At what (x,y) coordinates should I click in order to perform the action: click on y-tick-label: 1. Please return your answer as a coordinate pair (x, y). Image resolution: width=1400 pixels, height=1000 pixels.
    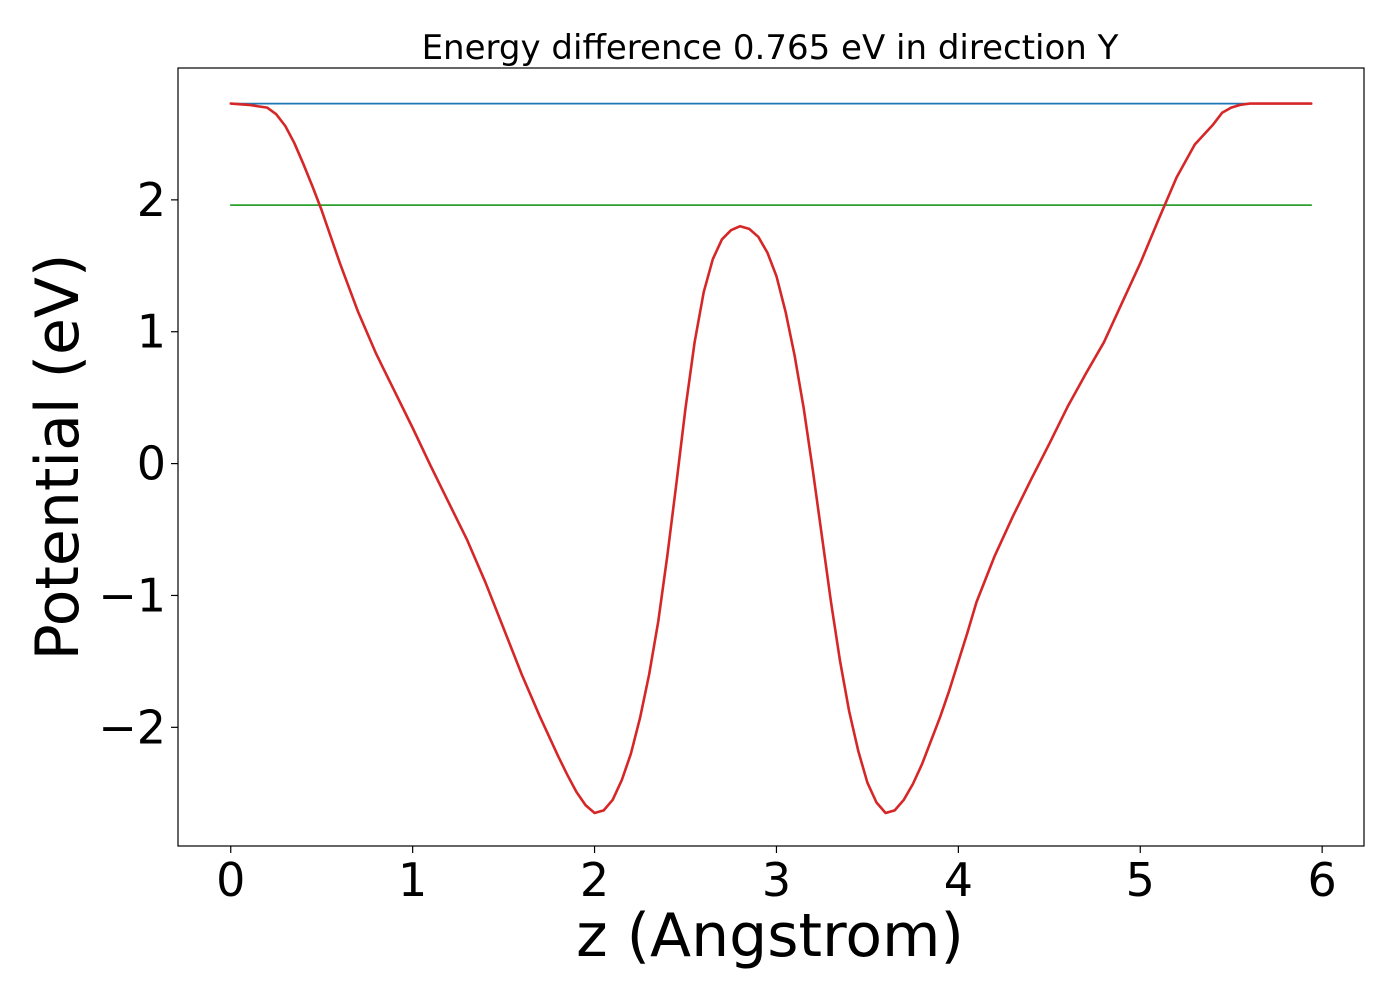
    Looking at the image, I should click on (151, 332).